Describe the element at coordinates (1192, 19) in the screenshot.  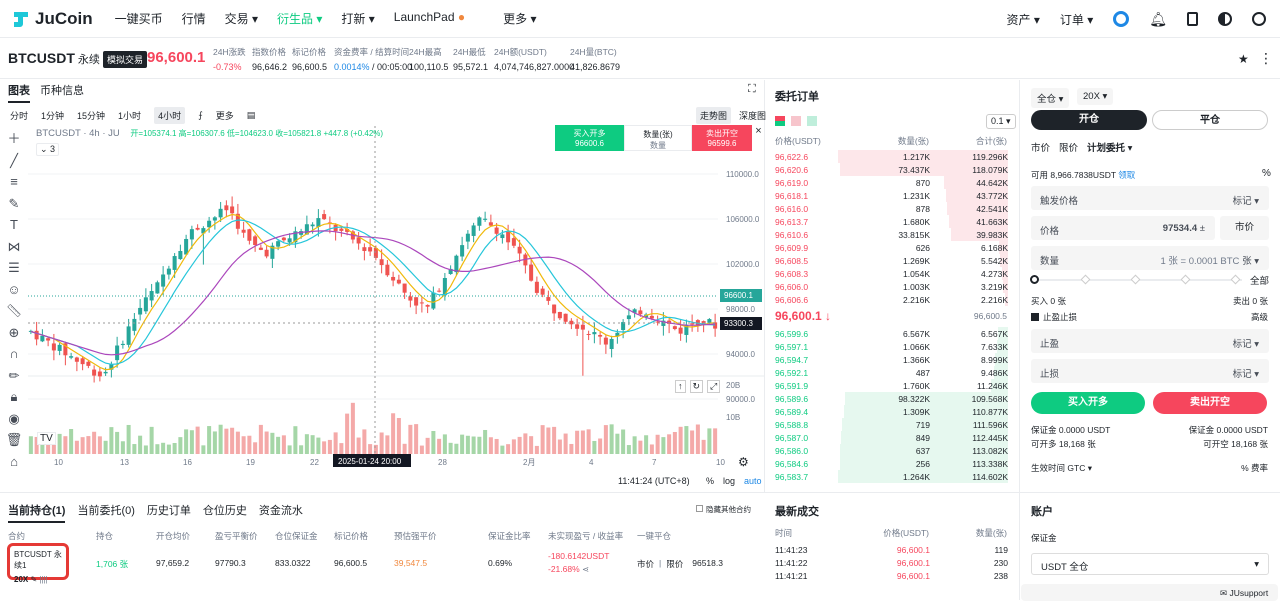
I see `download-icon` at that location.